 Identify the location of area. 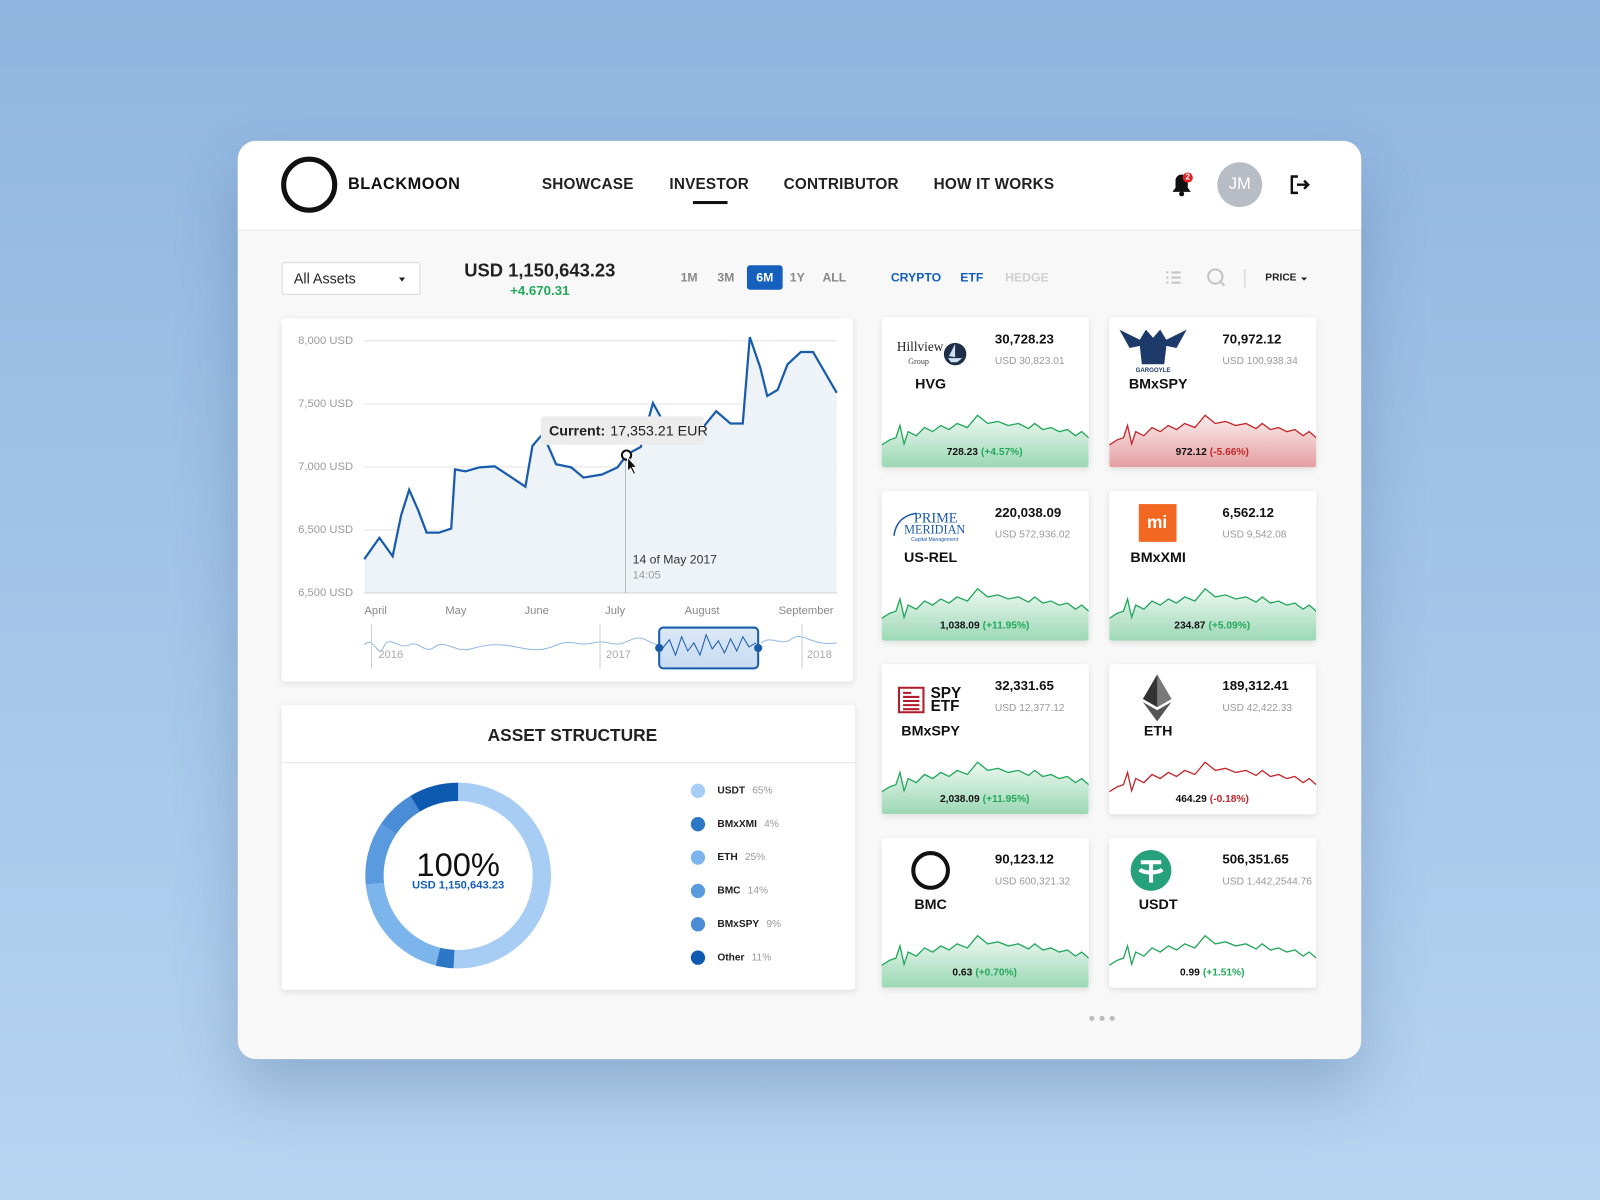
(600, 465).